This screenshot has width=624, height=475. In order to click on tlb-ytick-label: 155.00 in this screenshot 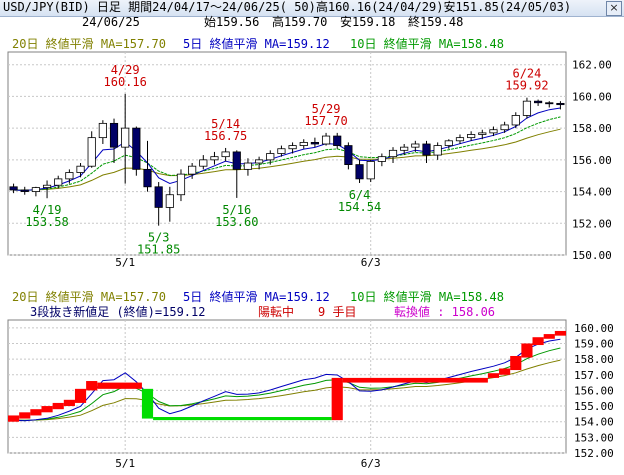, I will do `click(594, 406)`.